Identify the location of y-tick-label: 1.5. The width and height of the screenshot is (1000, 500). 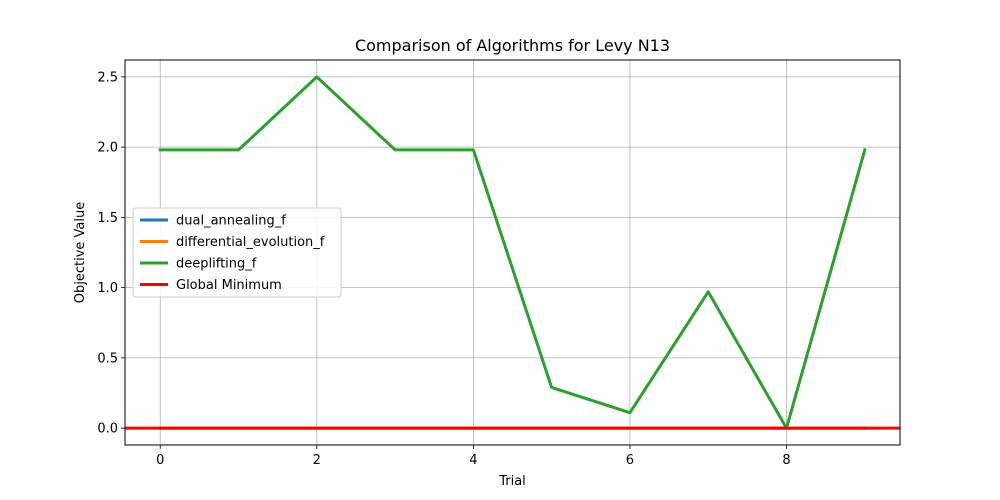
(107, 218).